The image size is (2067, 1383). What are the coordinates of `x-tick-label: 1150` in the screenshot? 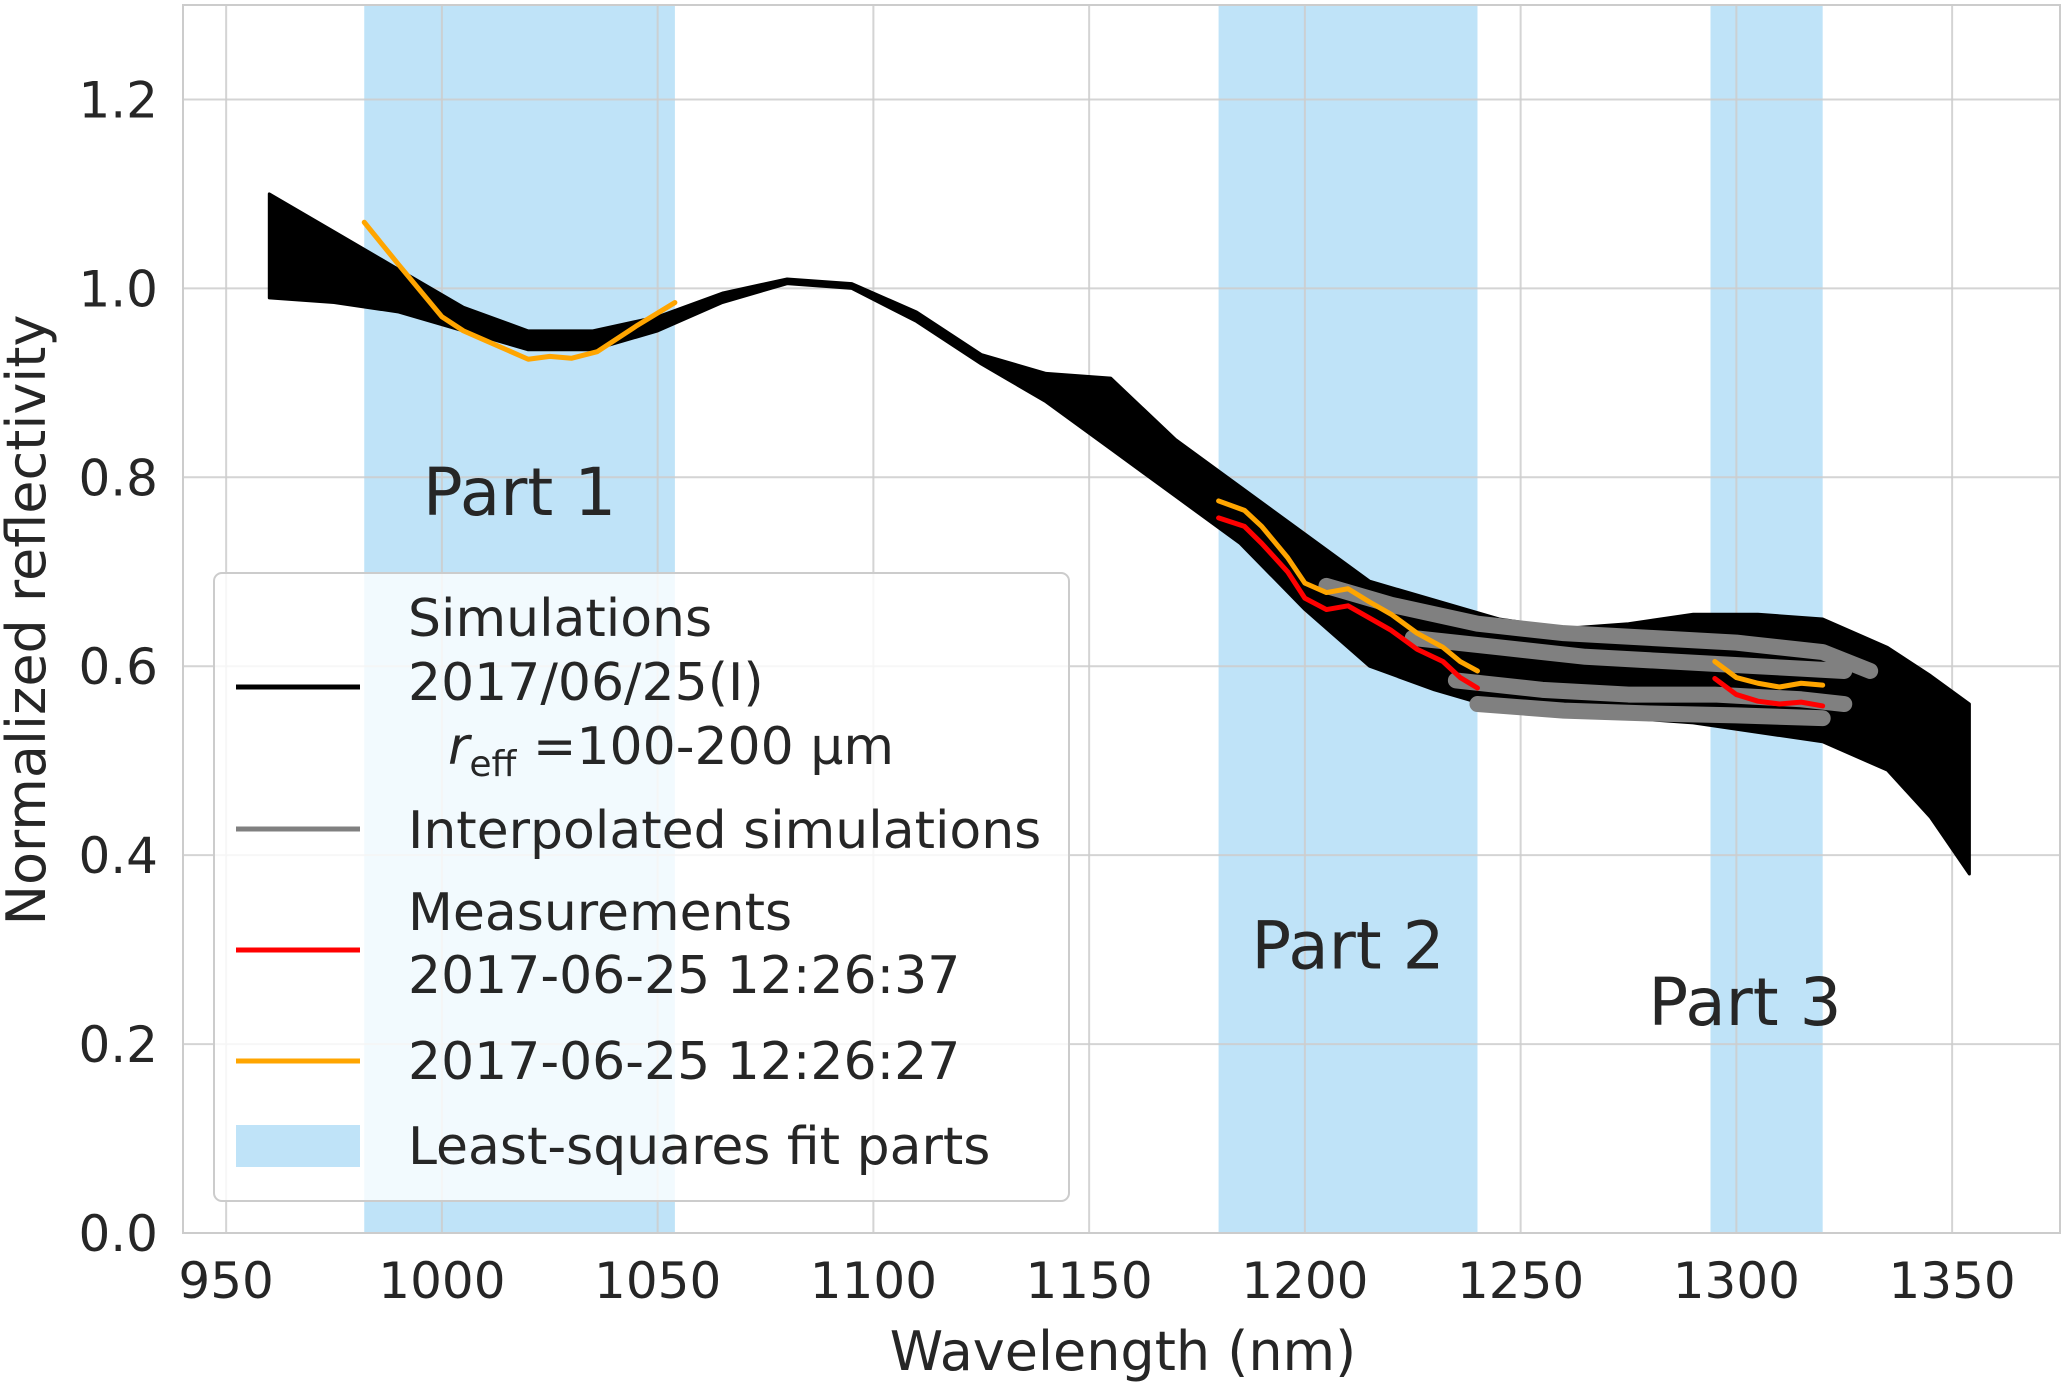 It's located at (1089, 1281).